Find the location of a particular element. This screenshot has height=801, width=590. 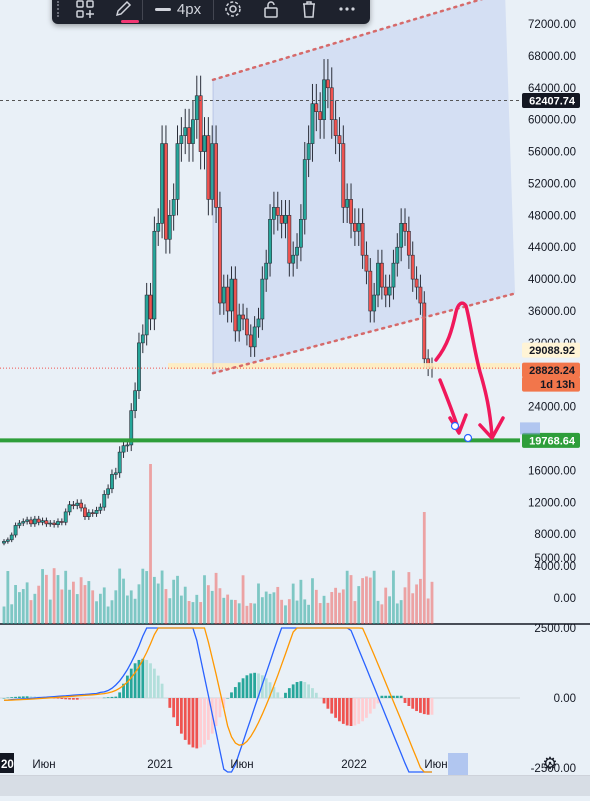

drag-handle-icon is located at coordinates (59, 12).